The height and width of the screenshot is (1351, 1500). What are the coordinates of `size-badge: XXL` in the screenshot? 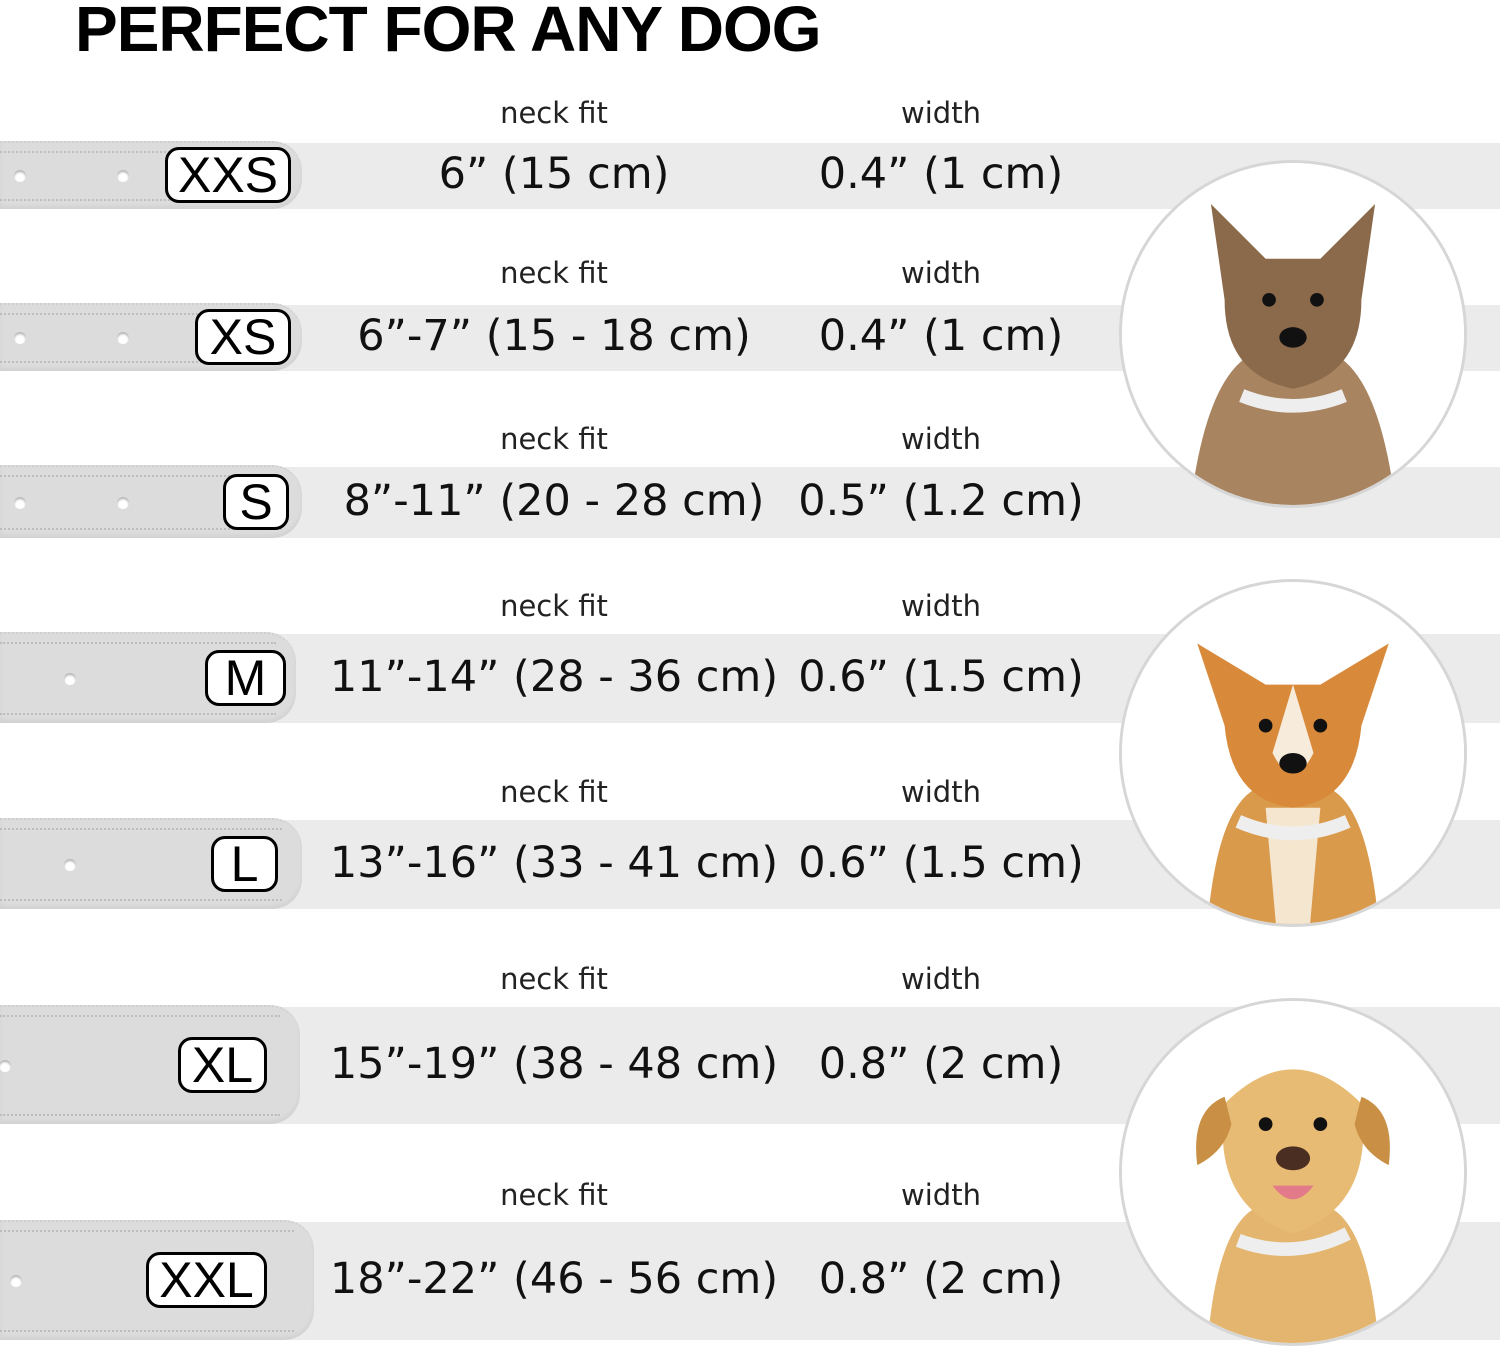 It's located at (206, 1280).